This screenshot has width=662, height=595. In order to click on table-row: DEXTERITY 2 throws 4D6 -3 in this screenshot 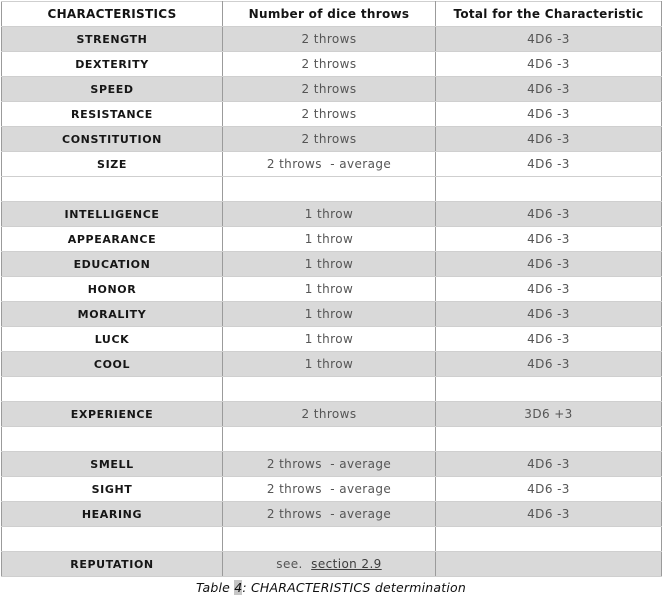, I will do `click(331, 64)`.